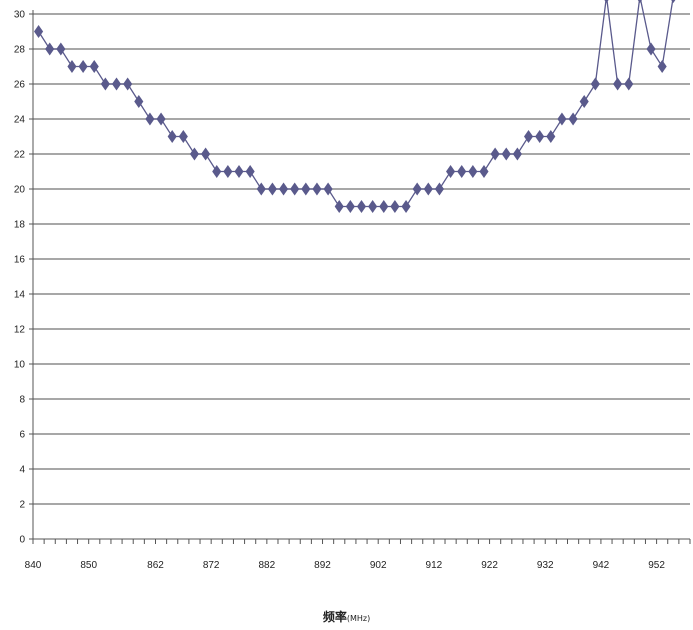  Describe the element at coordinates (20, 365) in the screenshot. I see `y-tick-label: 10` at that location.